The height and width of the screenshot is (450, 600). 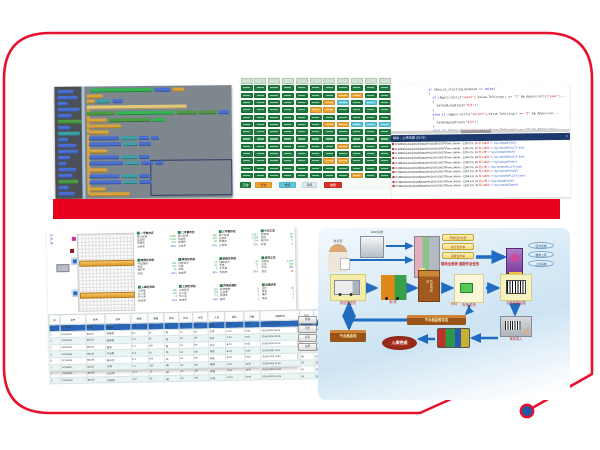 What do you see at coordinates (458, 246) in the screenshot?
I see `flow-node-chip: 执行任务单` at bounding box center [458, 246].